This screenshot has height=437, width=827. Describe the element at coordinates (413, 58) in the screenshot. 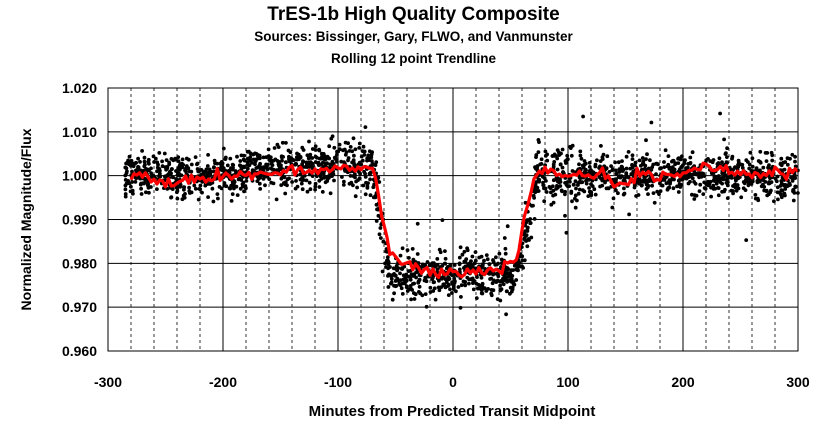

I see `chart-subtitle-2: Rolling 12 point Trendline` at that location.